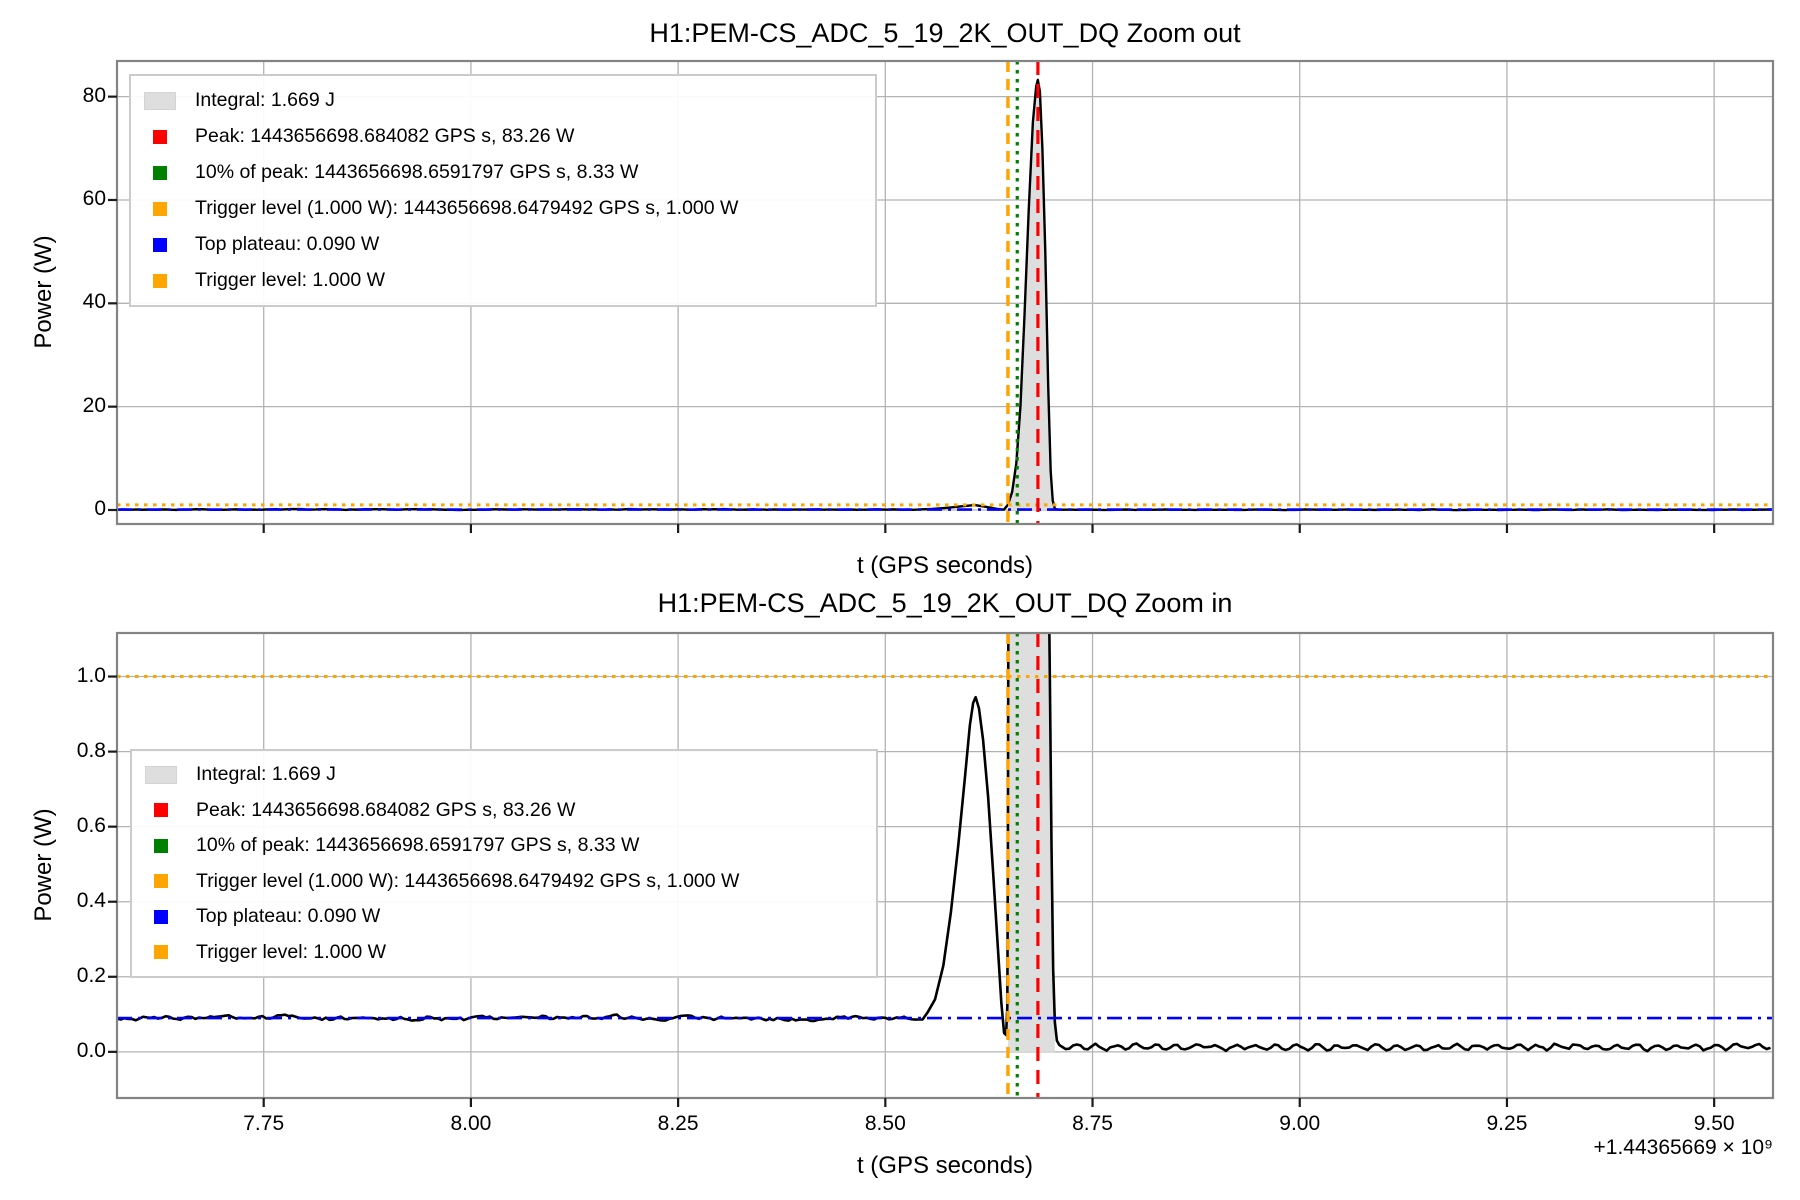  I want to click on integral-fill, so click(1031, 842).